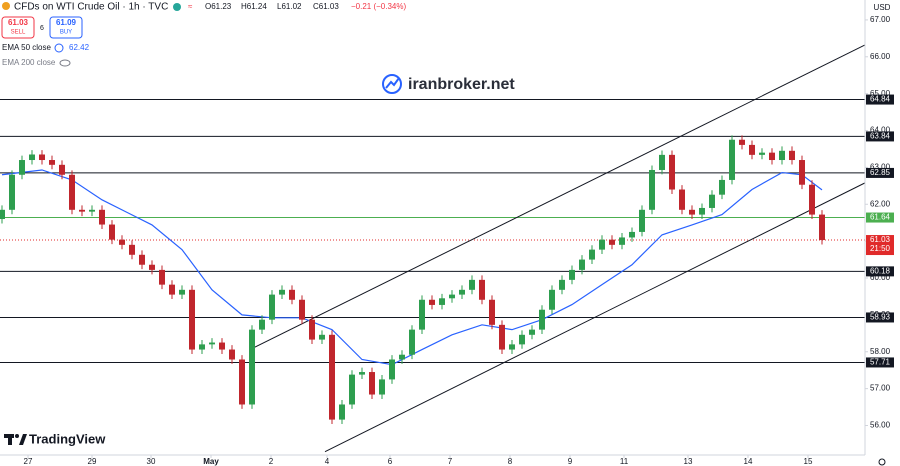  I want to click on watermark-text: iranbroker.net, so click(461, 84).